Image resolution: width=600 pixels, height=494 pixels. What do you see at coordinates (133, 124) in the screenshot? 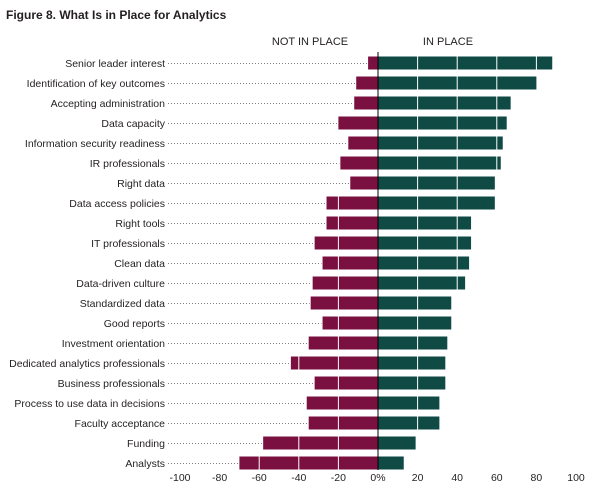
I see `category-label: Data capacity` at bounding box center [133, 124].